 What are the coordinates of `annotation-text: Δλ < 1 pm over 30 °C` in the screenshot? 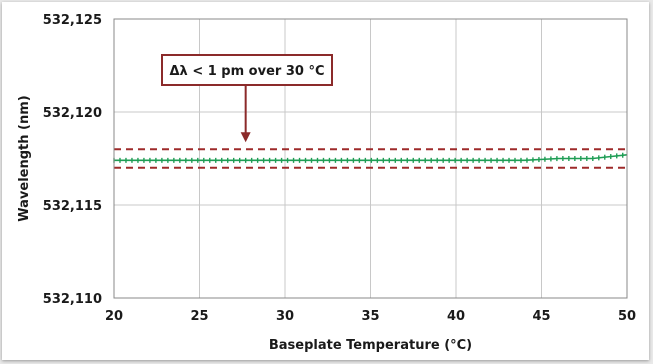 It's located at (247, 71).